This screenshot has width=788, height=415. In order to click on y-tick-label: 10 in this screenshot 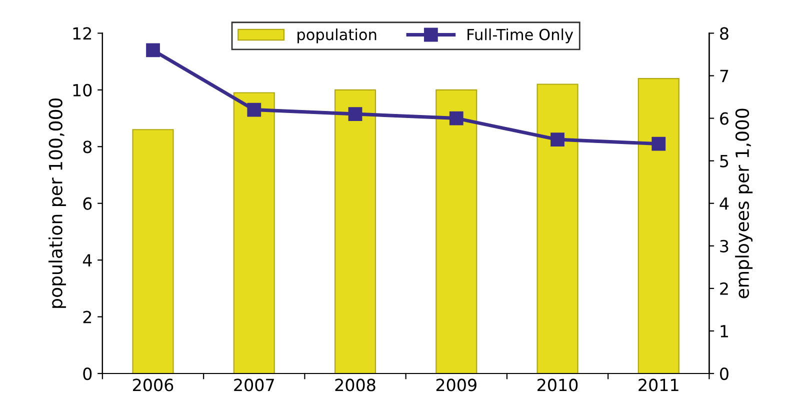, I will do `click(82, 90)`.